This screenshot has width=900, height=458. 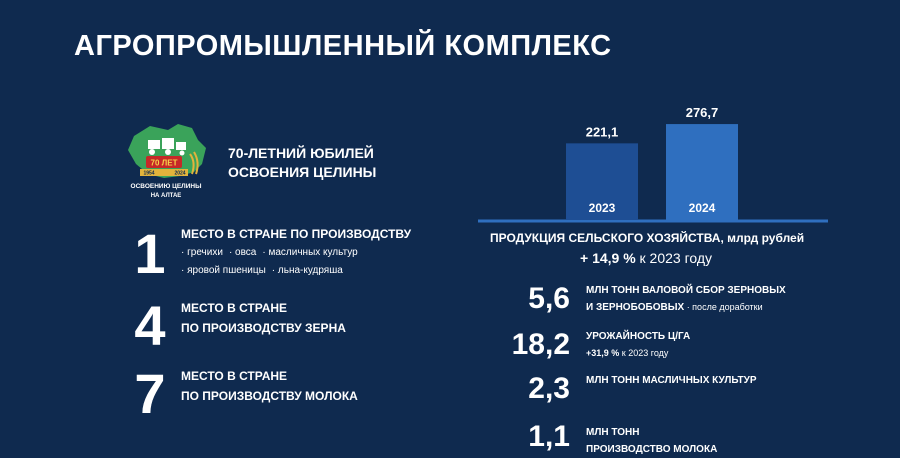 I want to click on stat-line1: МЛН ТОНН МАСЛИЧНЫХ КУЛЬТУР, so click(x=671, y=380).